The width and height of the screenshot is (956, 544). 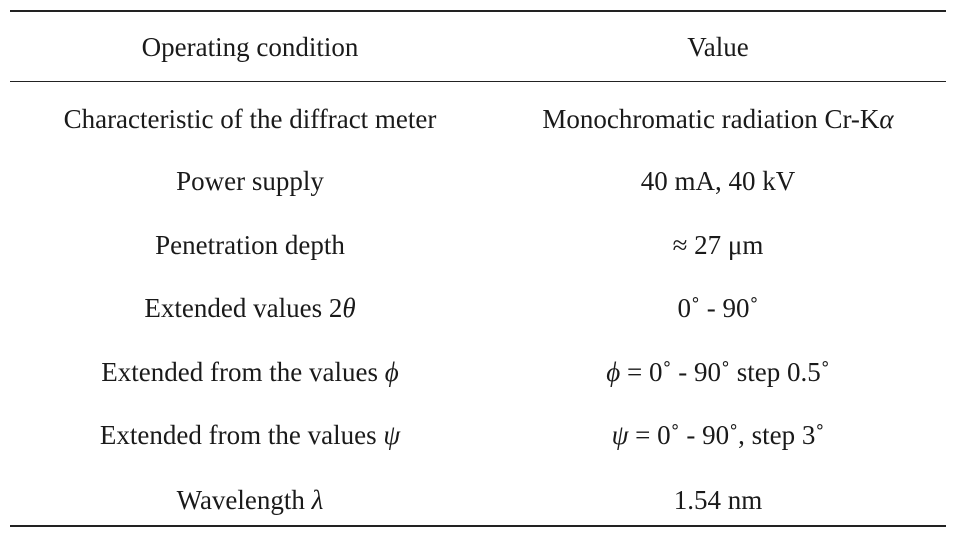 What do you see at coordinates (718, 307) in the screenshot?
I see `value-cell: 0˚ - 90˚` at bounding box center [718, 307].